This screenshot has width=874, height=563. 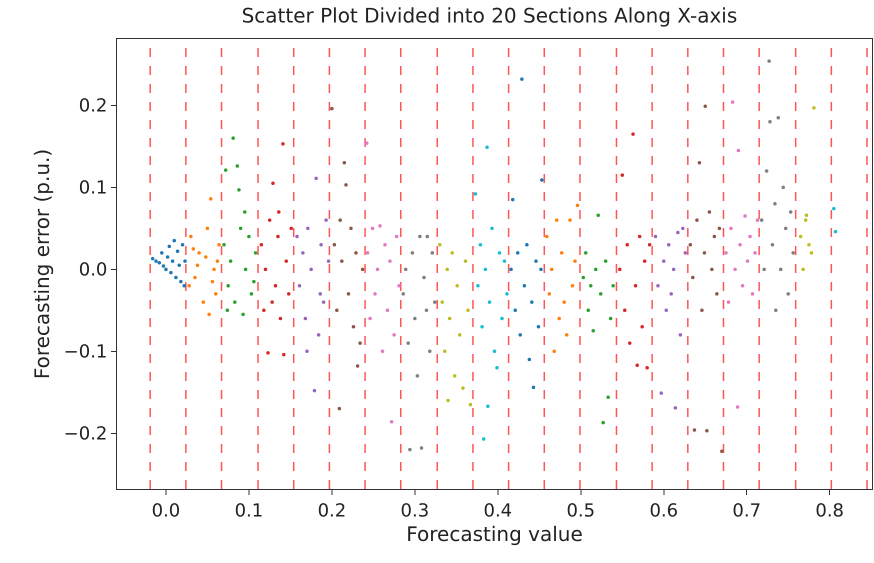 I want to click on y-axis-title: Forecasting error (p.u.), so click(x=42, y=264).